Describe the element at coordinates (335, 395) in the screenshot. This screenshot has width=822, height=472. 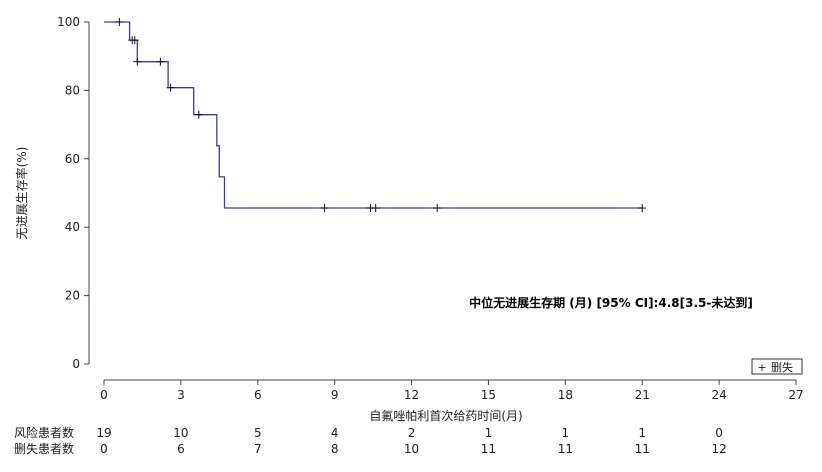
I see `x-tick-label: 9` at that location.